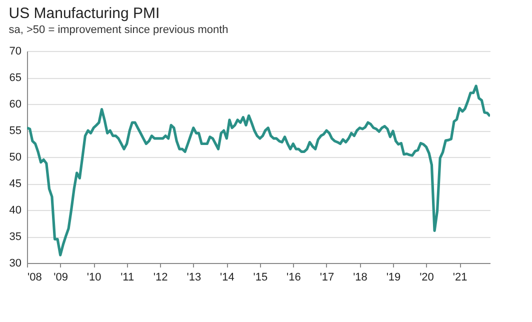 The image size is (532, 322). What do you see at coordinates (393, 278) in the screenshot?
I see `x-tick-label: '19` at bounding box center [393, 278].